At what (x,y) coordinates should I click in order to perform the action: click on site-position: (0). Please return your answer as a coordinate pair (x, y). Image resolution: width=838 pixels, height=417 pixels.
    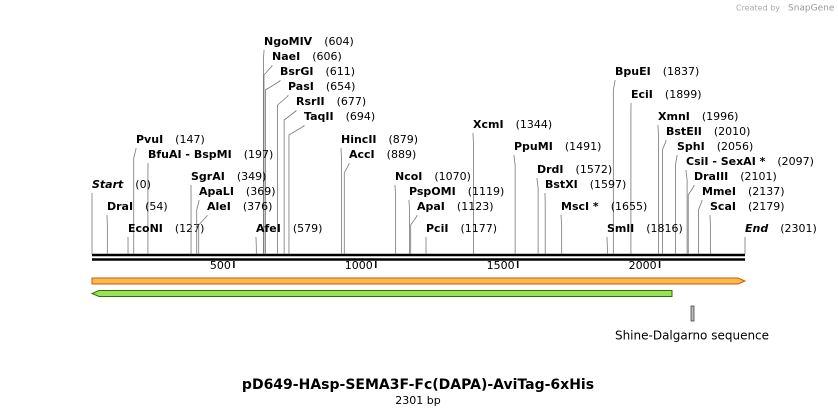
    Looking at the image, I should click on (143, 184).